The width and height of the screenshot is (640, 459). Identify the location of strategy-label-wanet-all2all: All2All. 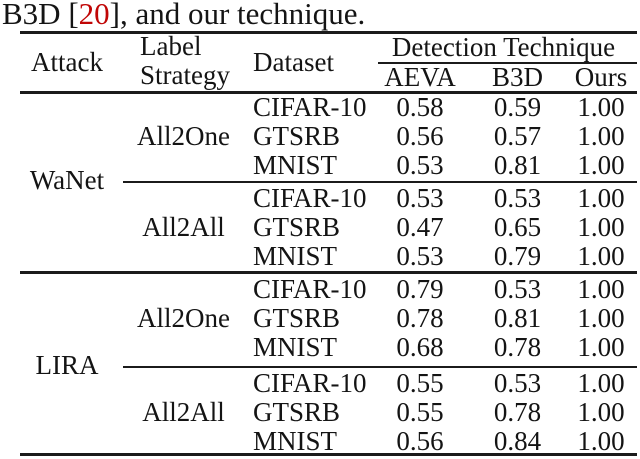
(183, 227).